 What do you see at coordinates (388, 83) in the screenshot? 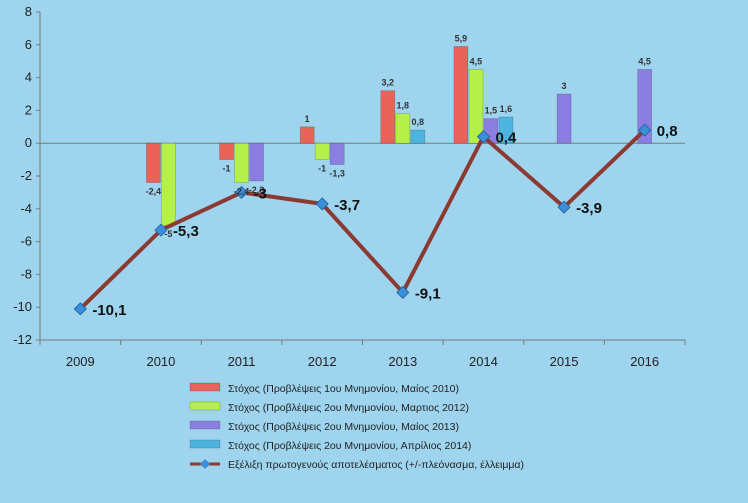
I see `bar-data-label: 3,2` at bounding box center [388, 83].